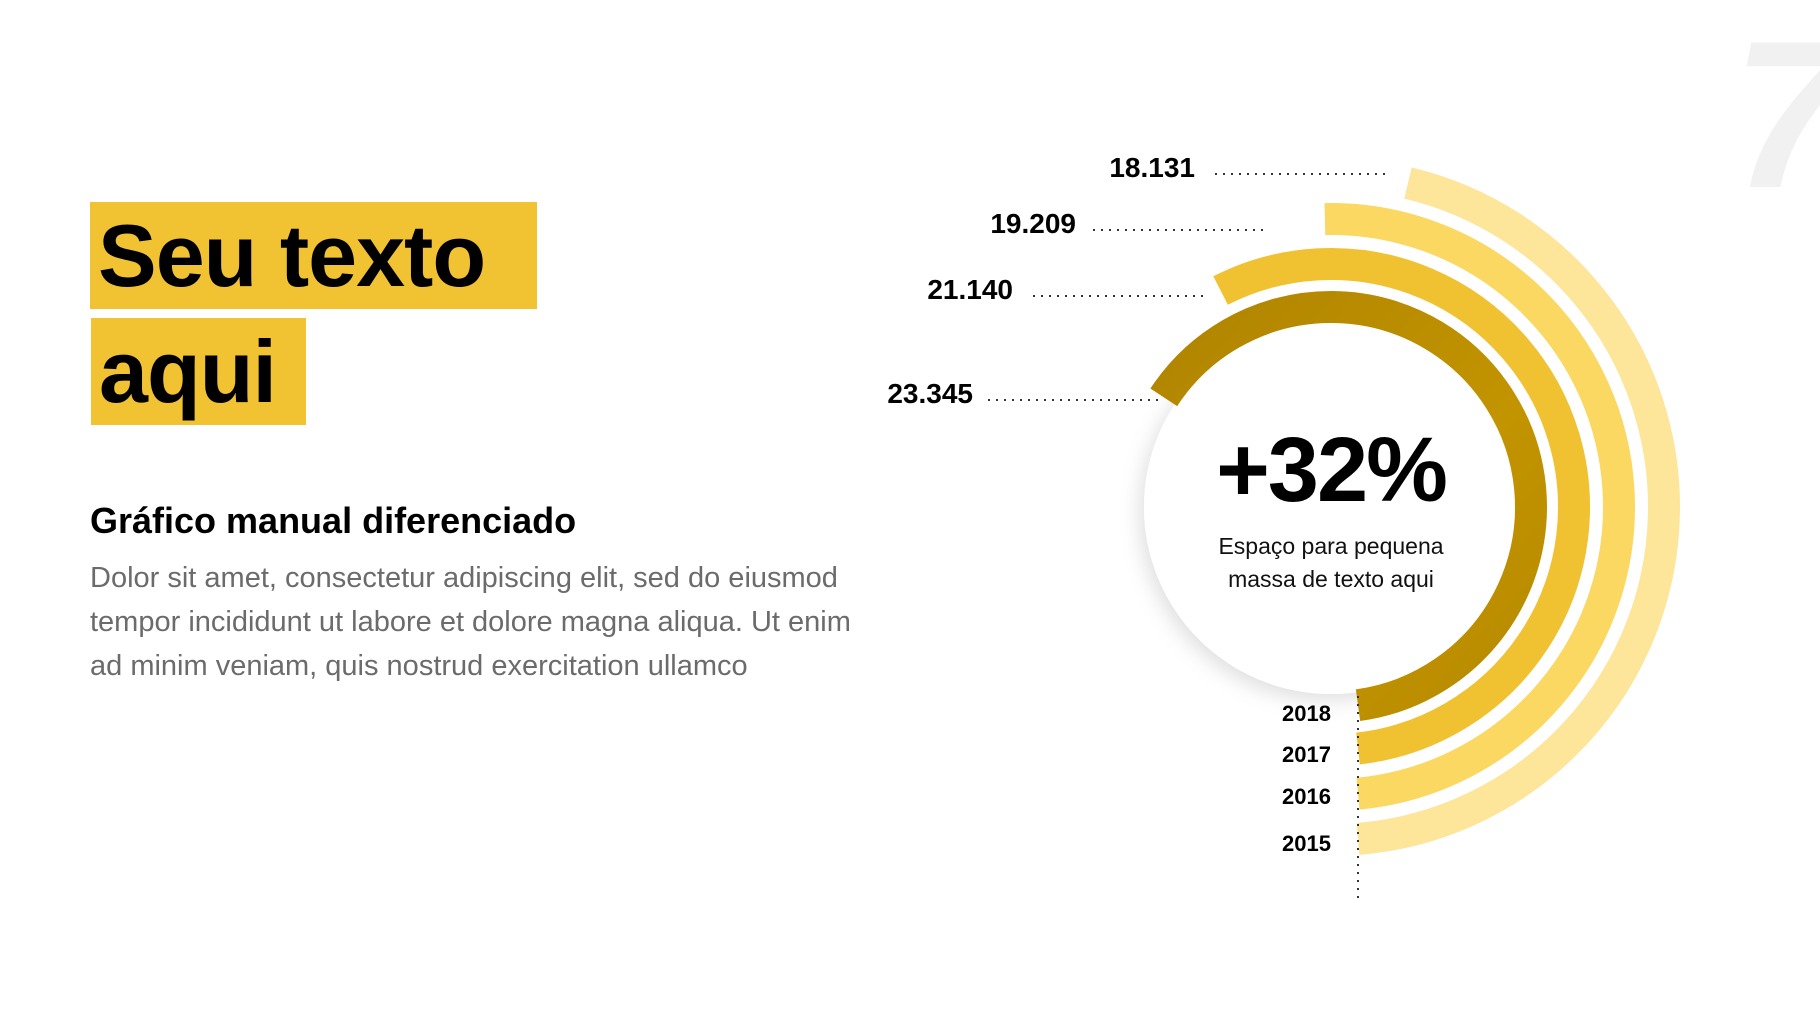  Describe the element at coordinates (1331, 579) in the screenshot. I see `center-caption-line-2: massa de texto aqui` at that location.